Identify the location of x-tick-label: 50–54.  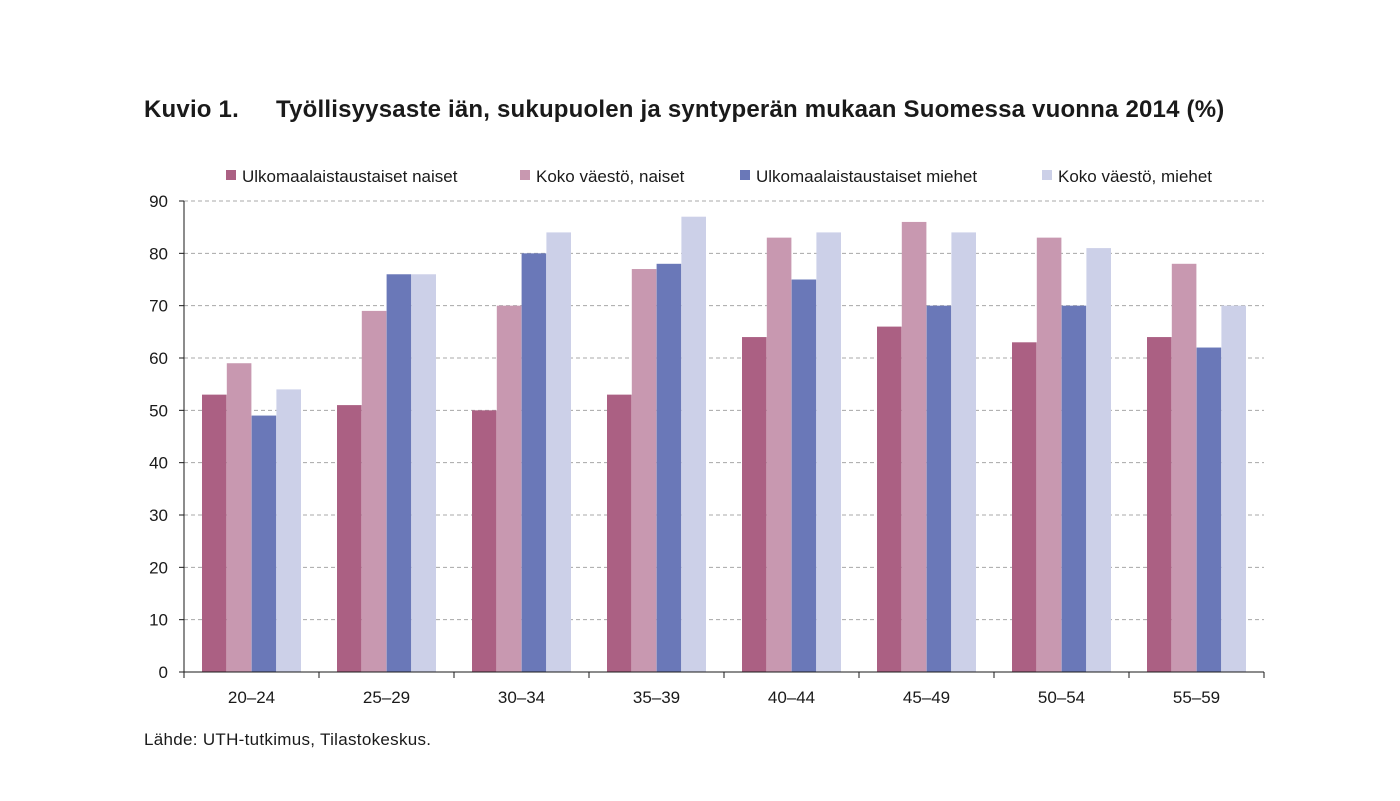
(1061, 697).